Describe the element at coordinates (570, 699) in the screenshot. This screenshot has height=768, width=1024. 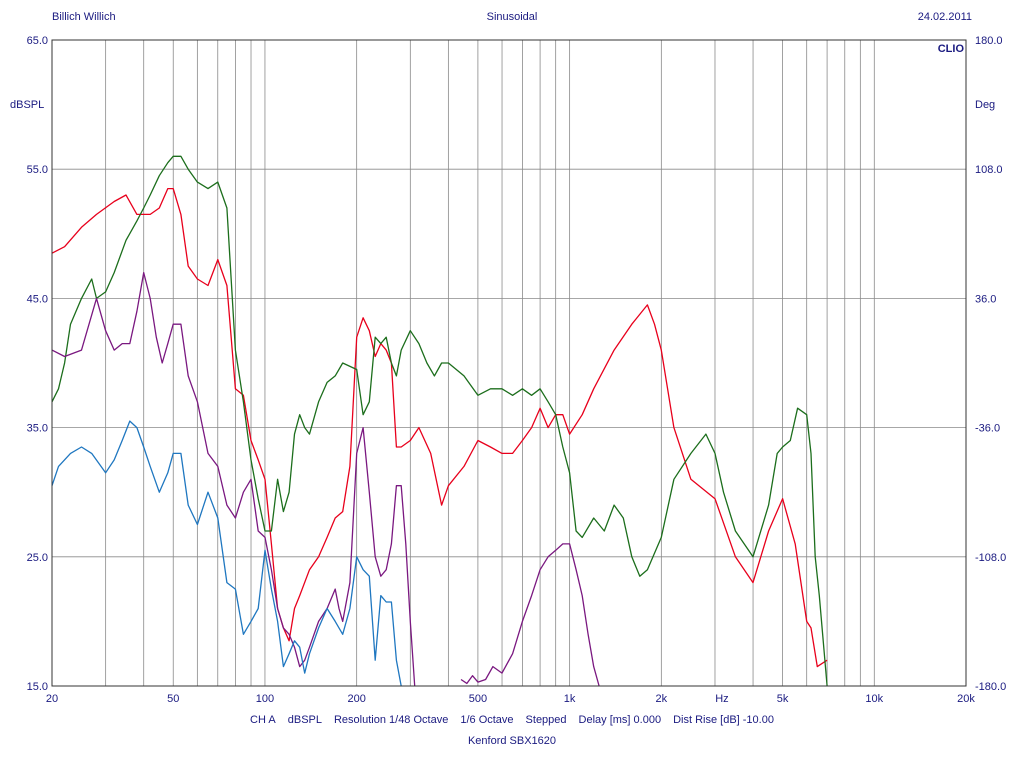
I see `x-tick-label: 1k` at that location.